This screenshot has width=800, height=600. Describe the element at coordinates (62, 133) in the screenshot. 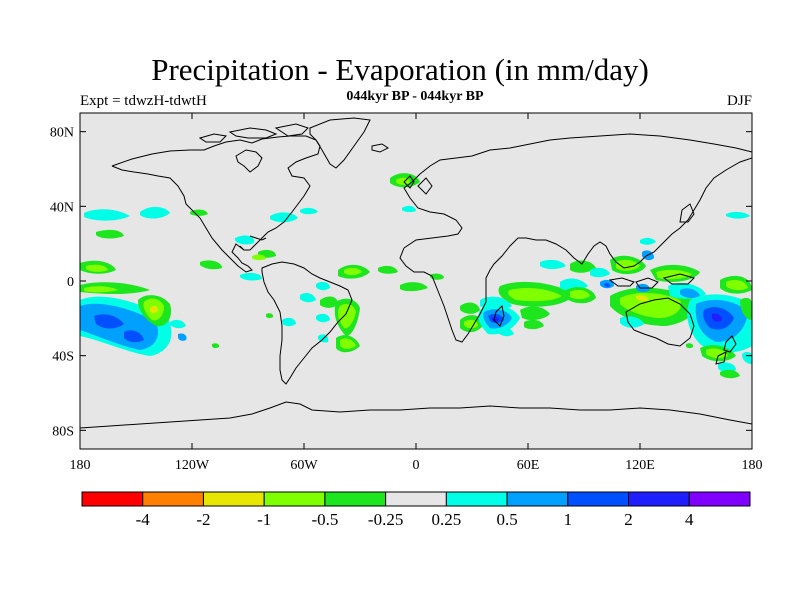

I see `y-tick-label: 80N` at that location.